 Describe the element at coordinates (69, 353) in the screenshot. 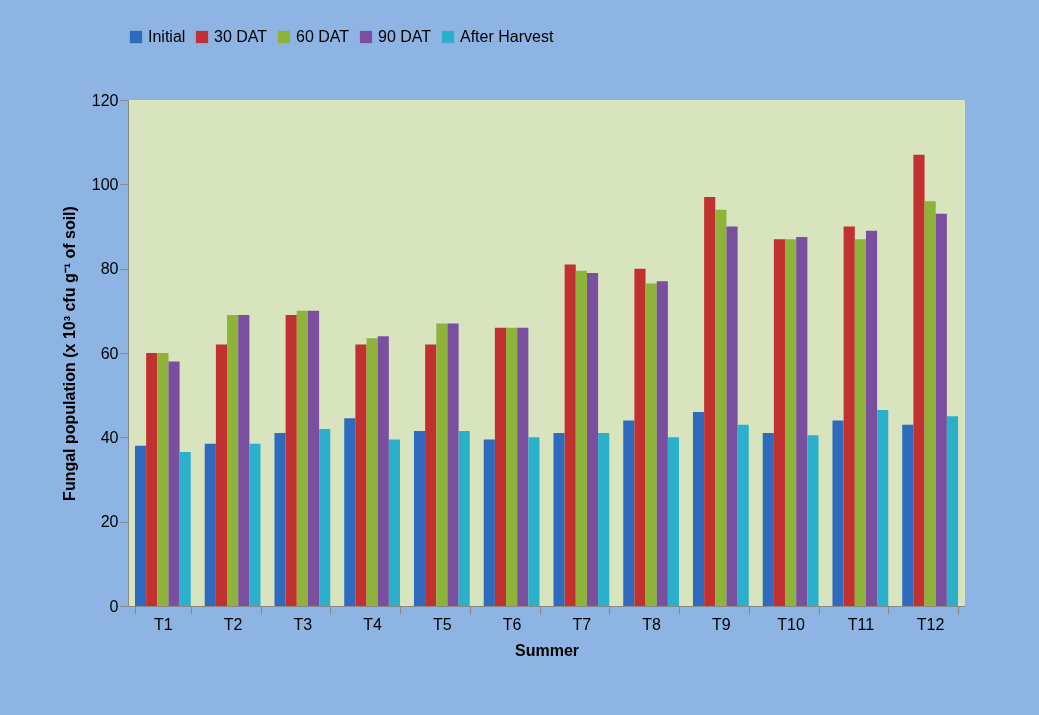

I see `y-axis-title: Fungal population (x 10³ cfu g⁻¹ of soil)` at that location.